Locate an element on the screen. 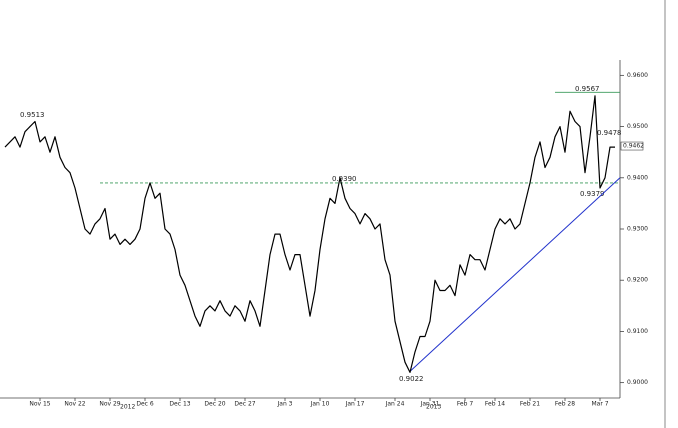 Image resolution: width=678 pixels, height=428 pixels. x-tick-label: Nov 29 is located at coordinates (109, 404).